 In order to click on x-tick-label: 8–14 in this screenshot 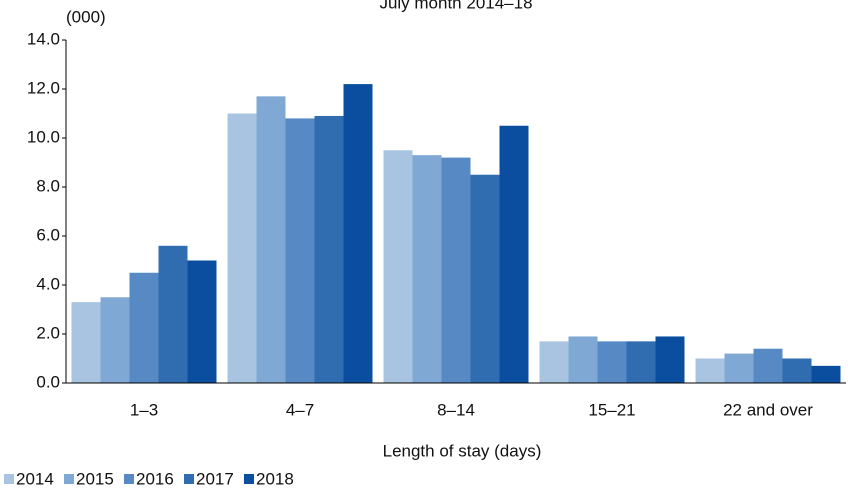, I will do `click(456, 409)`.